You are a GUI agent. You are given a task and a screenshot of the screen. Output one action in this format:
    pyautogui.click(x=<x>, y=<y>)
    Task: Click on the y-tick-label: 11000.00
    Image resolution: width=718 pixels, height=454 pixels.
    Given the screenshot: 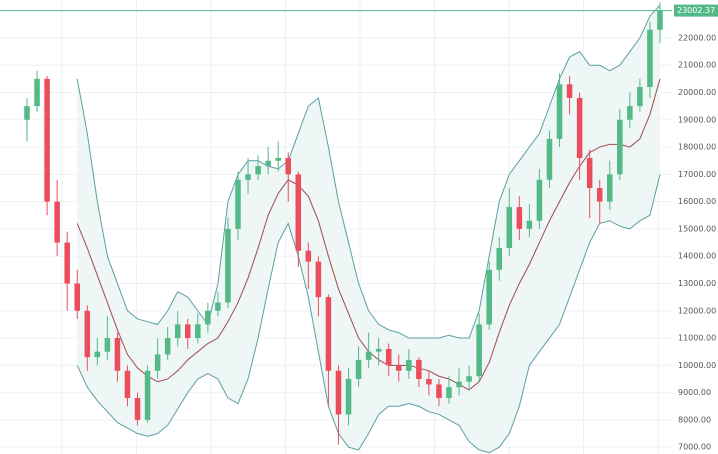 What is the action you would take?
    pyautogui.click(x=697, y=338)
    